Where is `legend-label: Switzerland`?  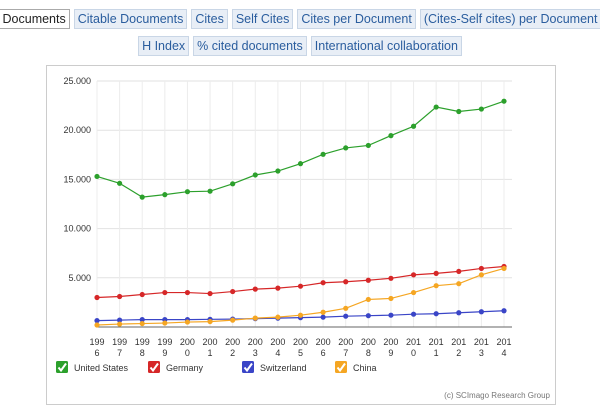 legend-label: Switzerland is located at coordinates (283, 368).